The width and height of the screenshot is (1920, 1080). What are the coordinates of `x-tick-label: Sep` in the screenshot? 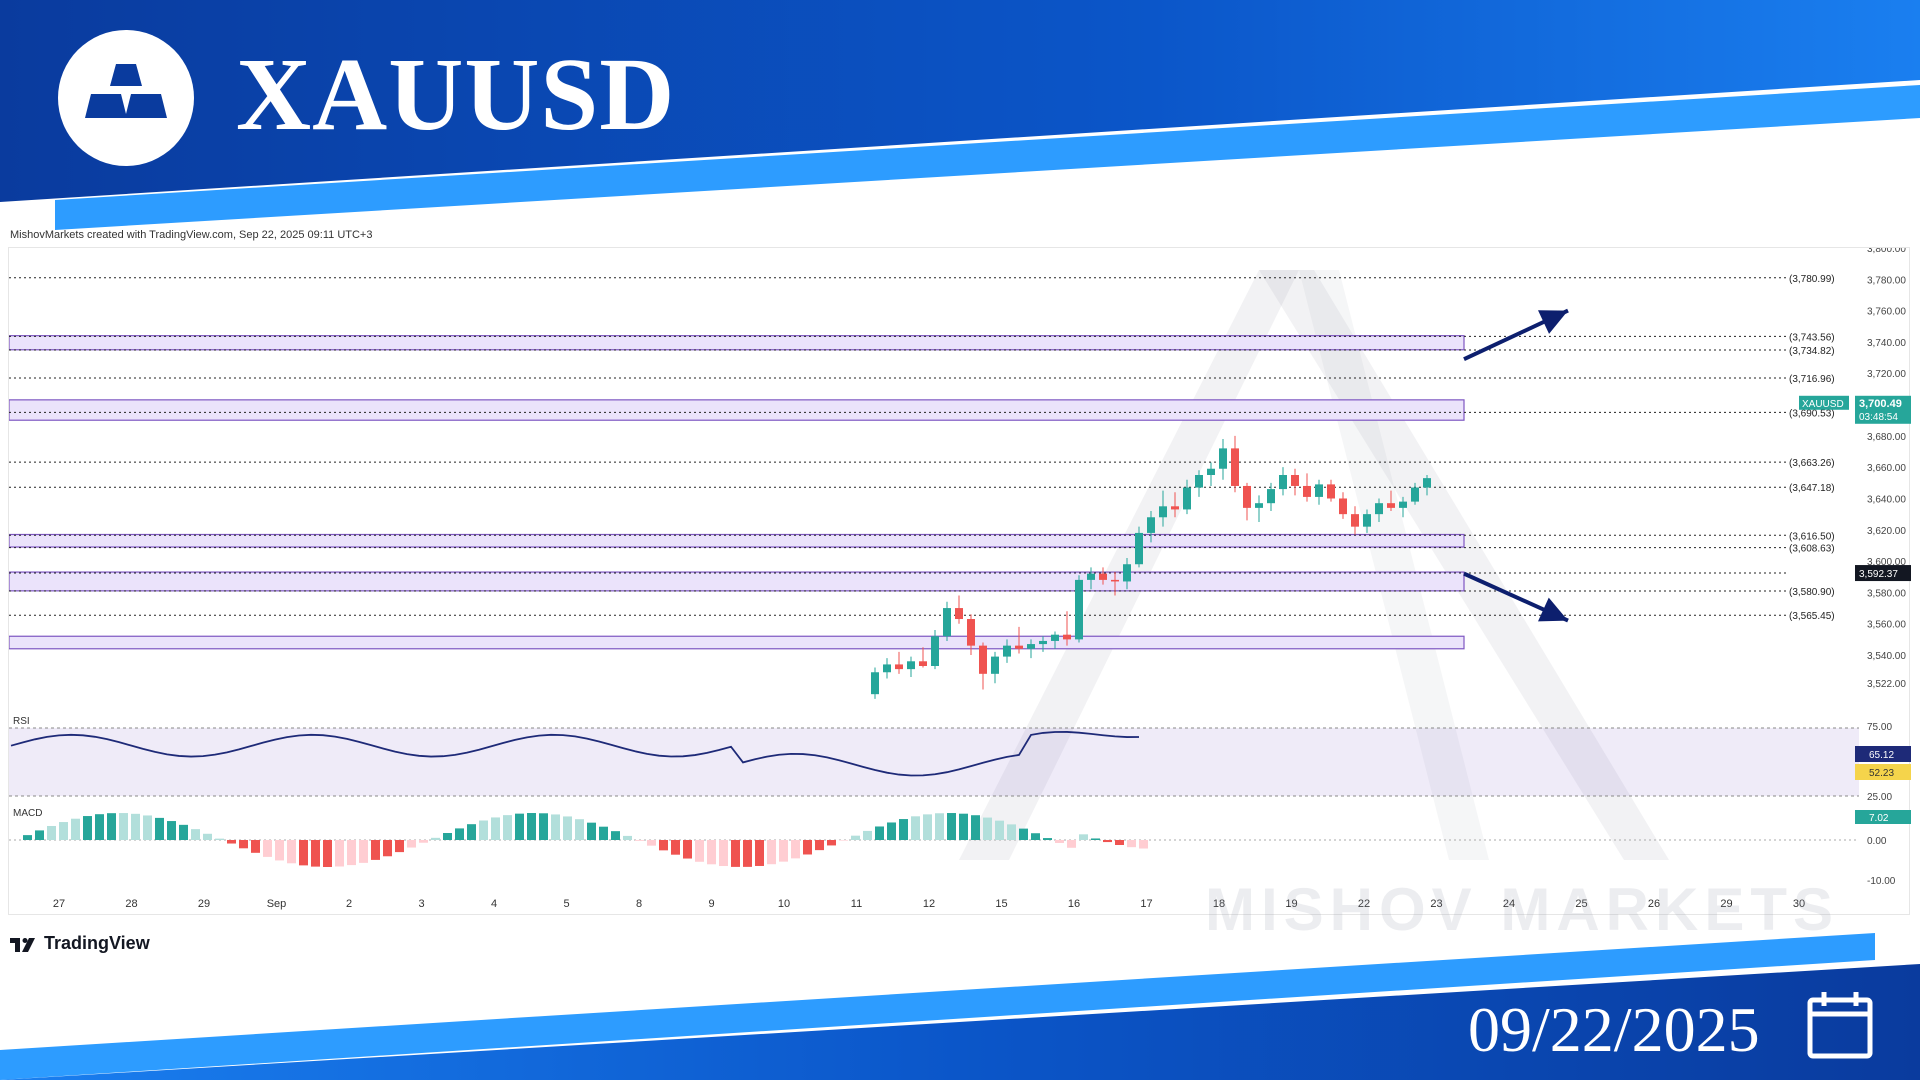 It's located at (277, 904).